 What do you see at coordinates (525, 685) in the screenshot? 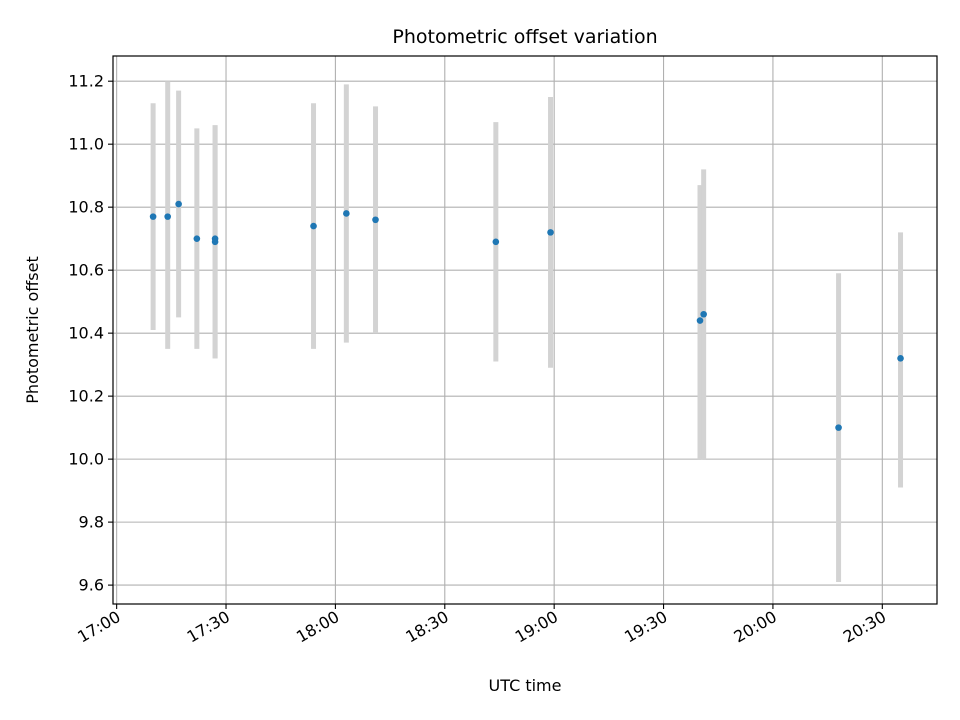
I see `x-axis-title: UTC time` at bounding box center [525, 685].